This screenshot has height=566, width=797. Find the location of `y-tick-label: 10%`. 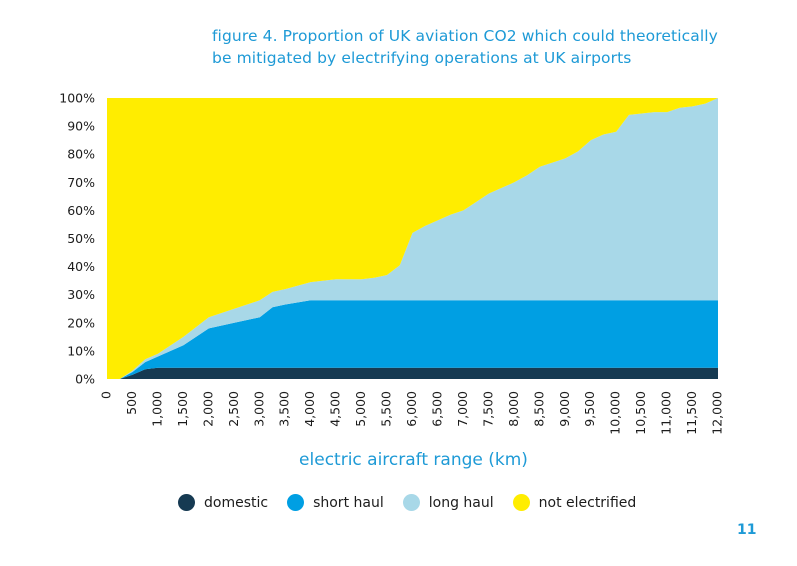

y-tick-label: 10% is located at coordinates (81, 350).